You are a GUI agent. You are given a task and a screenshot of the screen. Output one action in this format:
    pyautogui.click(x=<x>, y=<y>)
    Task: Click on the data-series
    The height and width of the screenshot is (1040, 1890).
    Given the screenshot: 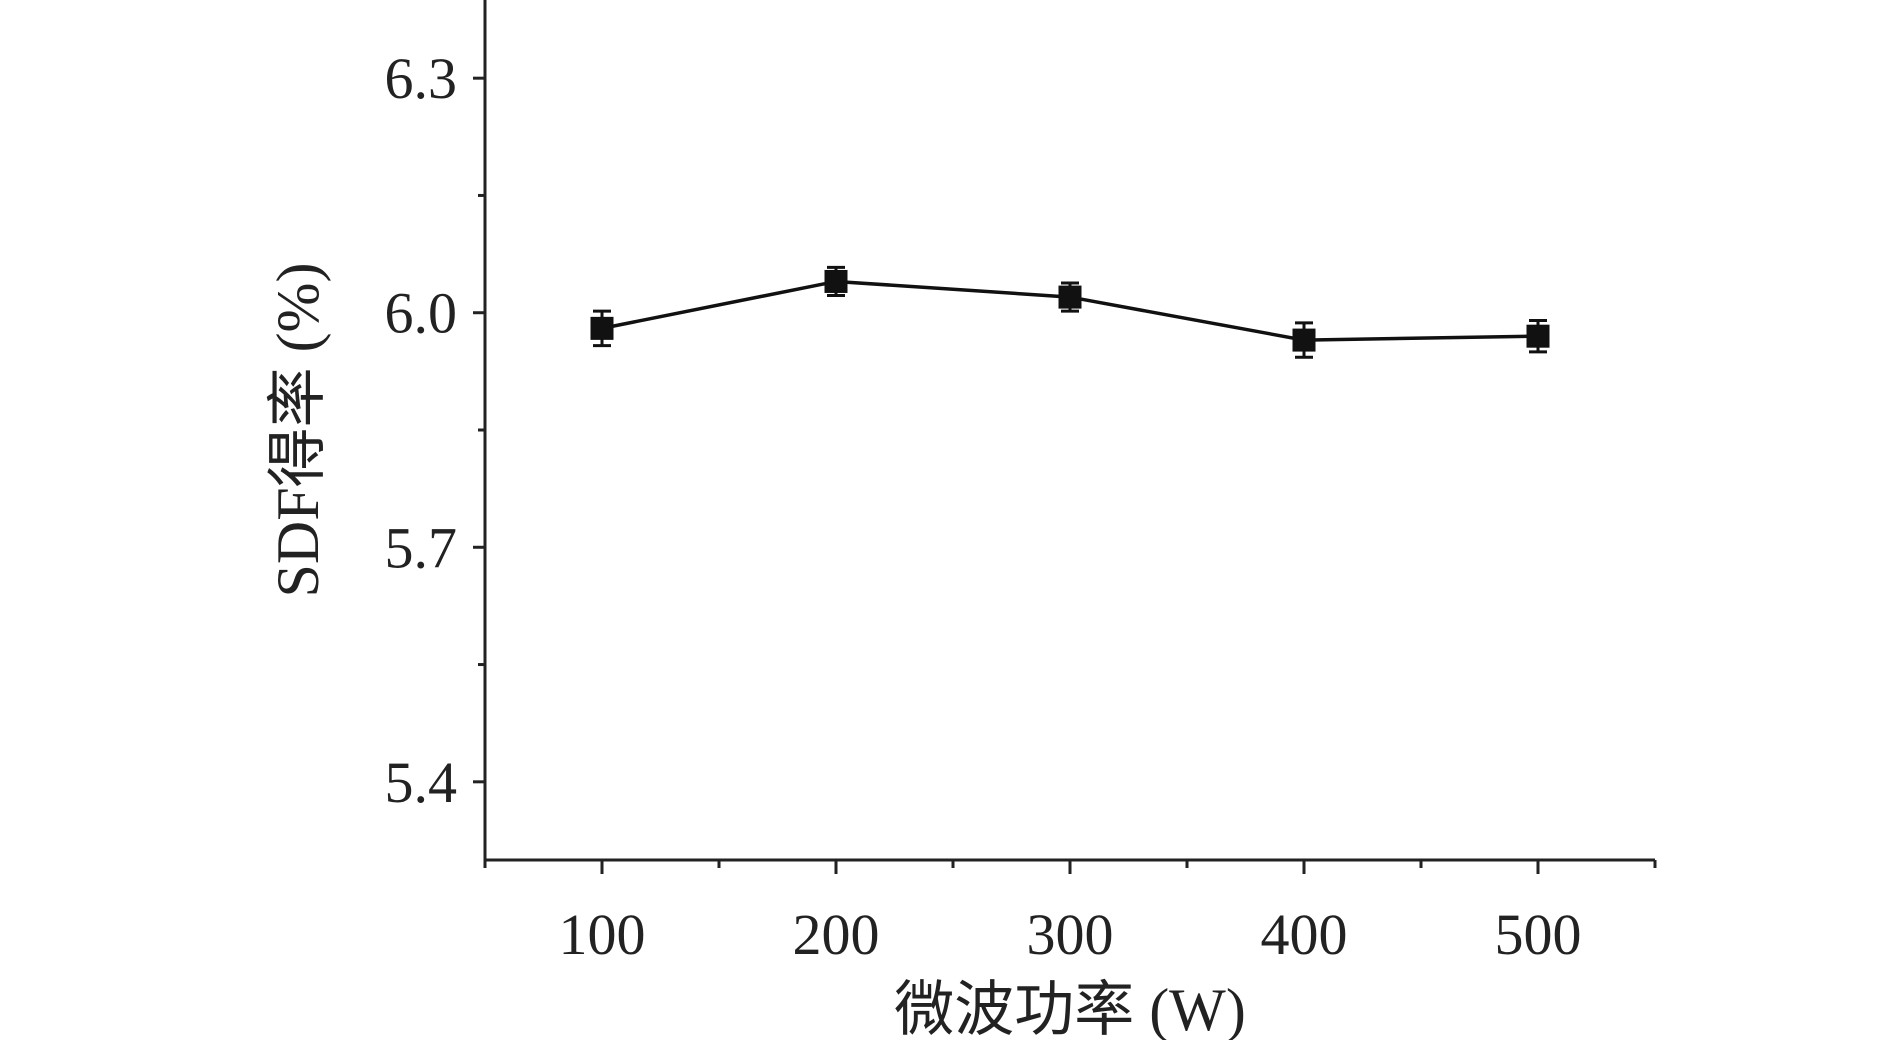 What is the action you would take?
    pyautogui.click(x=1070, y=312)
    